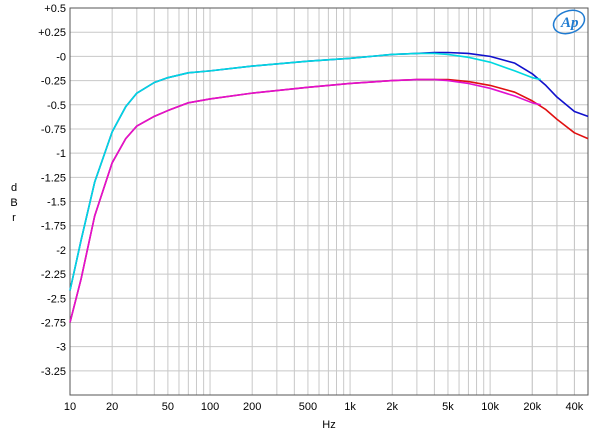 Image resolution: width=600 pixels, height=442 pixels. Describe the element at coordinates (61, 348) in the screenshot. I see `y-tick-label: -3` at that location.